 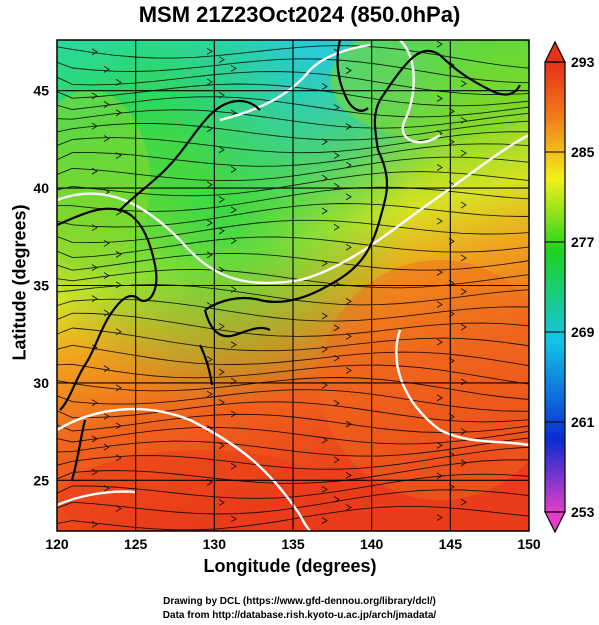 I want to click on x-axis: 120 125 130 135 140 145 150, so click(x=293, y=544).